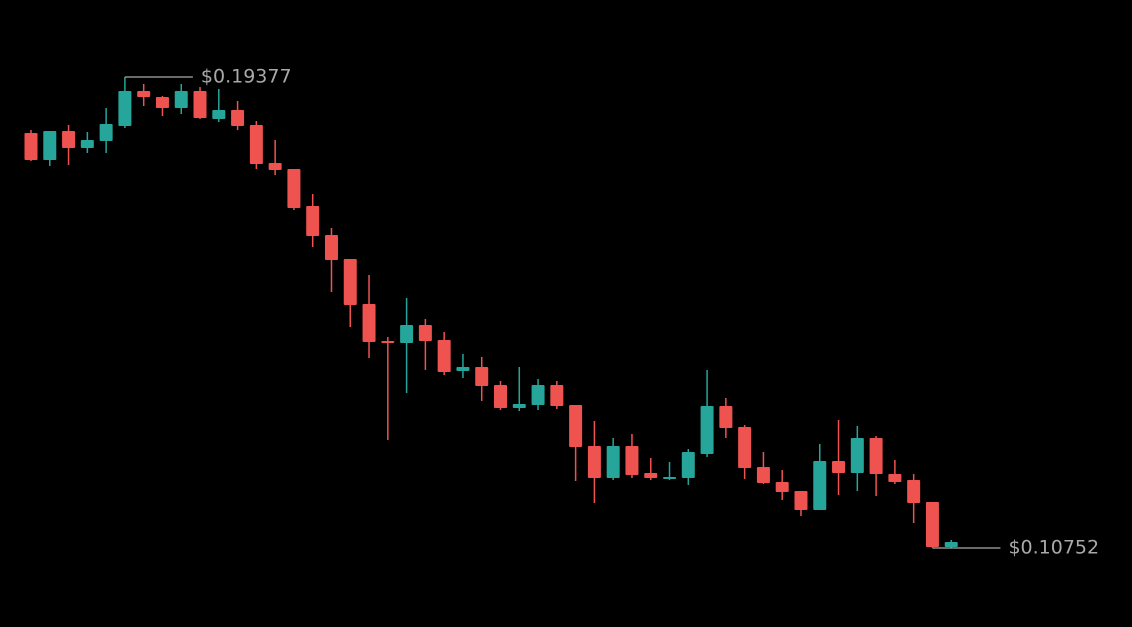  Describe the element at coordinates (1053, 548) in the screenshot. I see `price-marker-label: $0.10752` at that location.